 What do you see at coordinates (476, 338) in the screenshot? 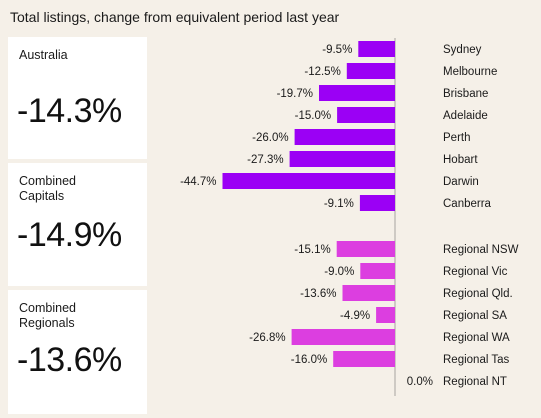
I see `category-label-regional-wa: Regional WA` at bounding box center [476, 338].